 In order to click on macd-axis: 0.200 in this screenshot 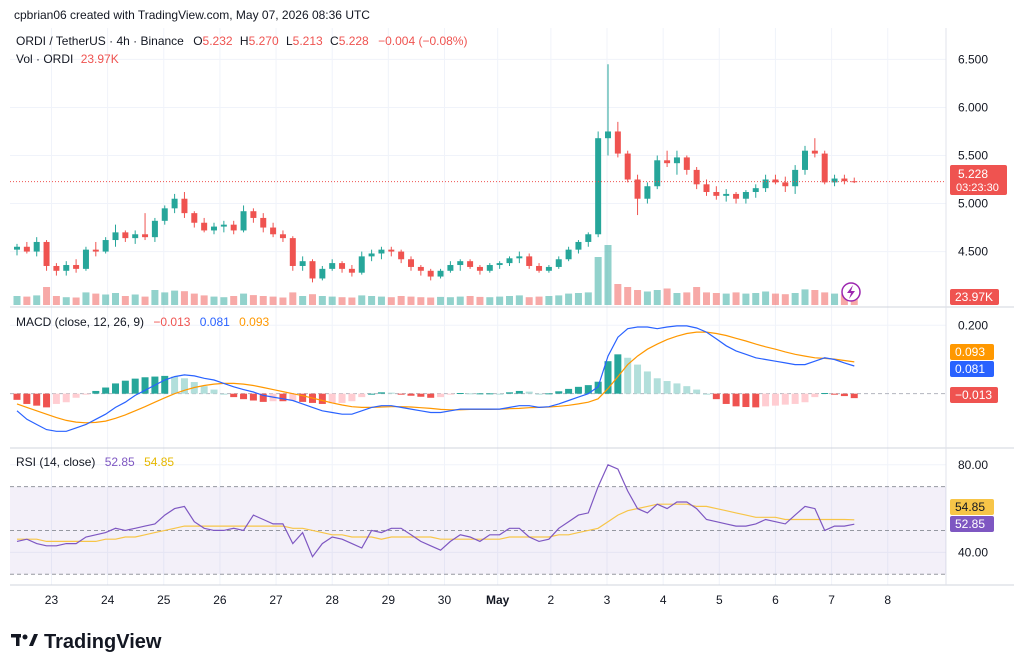, I will do `click(973, 325)`.